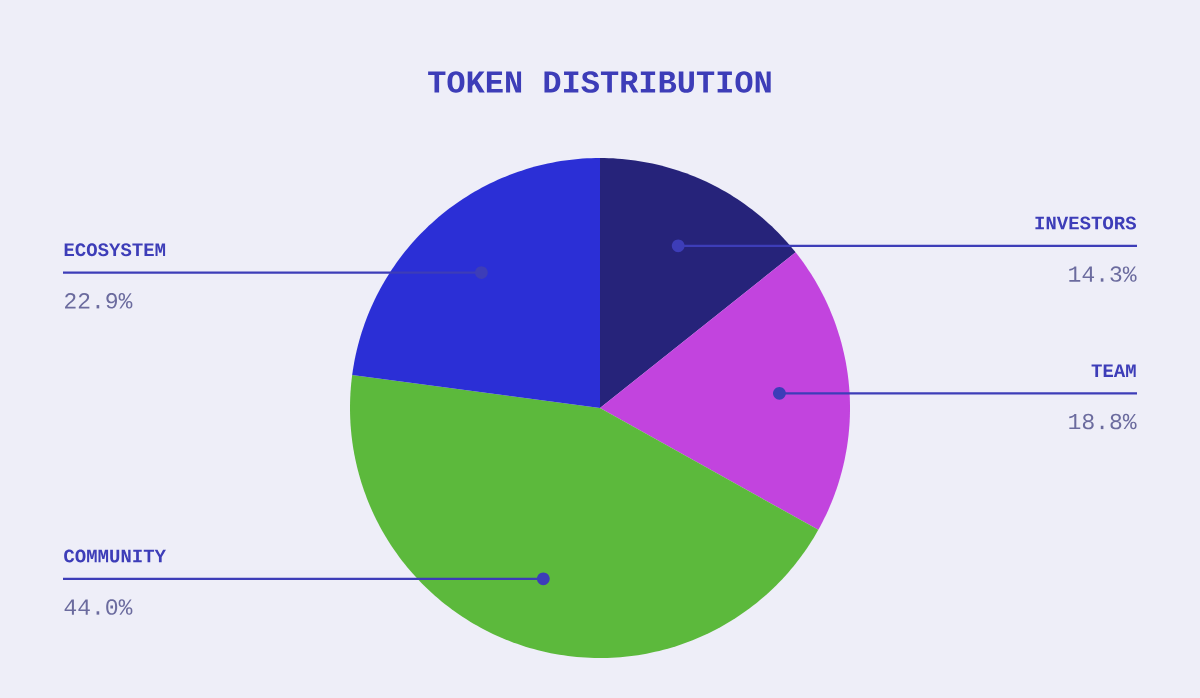 The image size is (1200, 698). I want to click on slice-label: TEAM, so click(1113, 370).